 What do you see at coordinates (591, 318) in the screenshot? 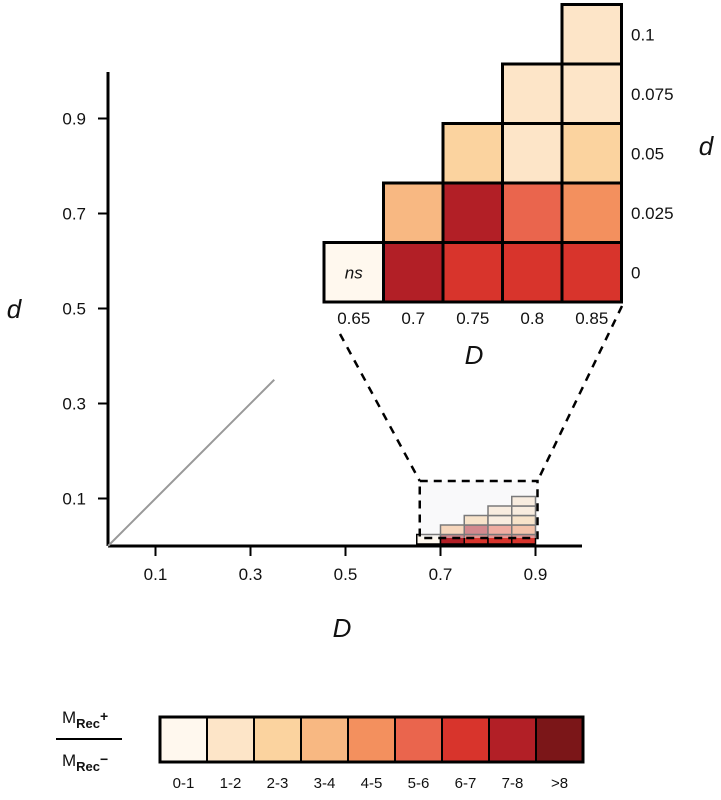
I see `inset-x-tick-label: 0.85` at bounding box center [591, 318].